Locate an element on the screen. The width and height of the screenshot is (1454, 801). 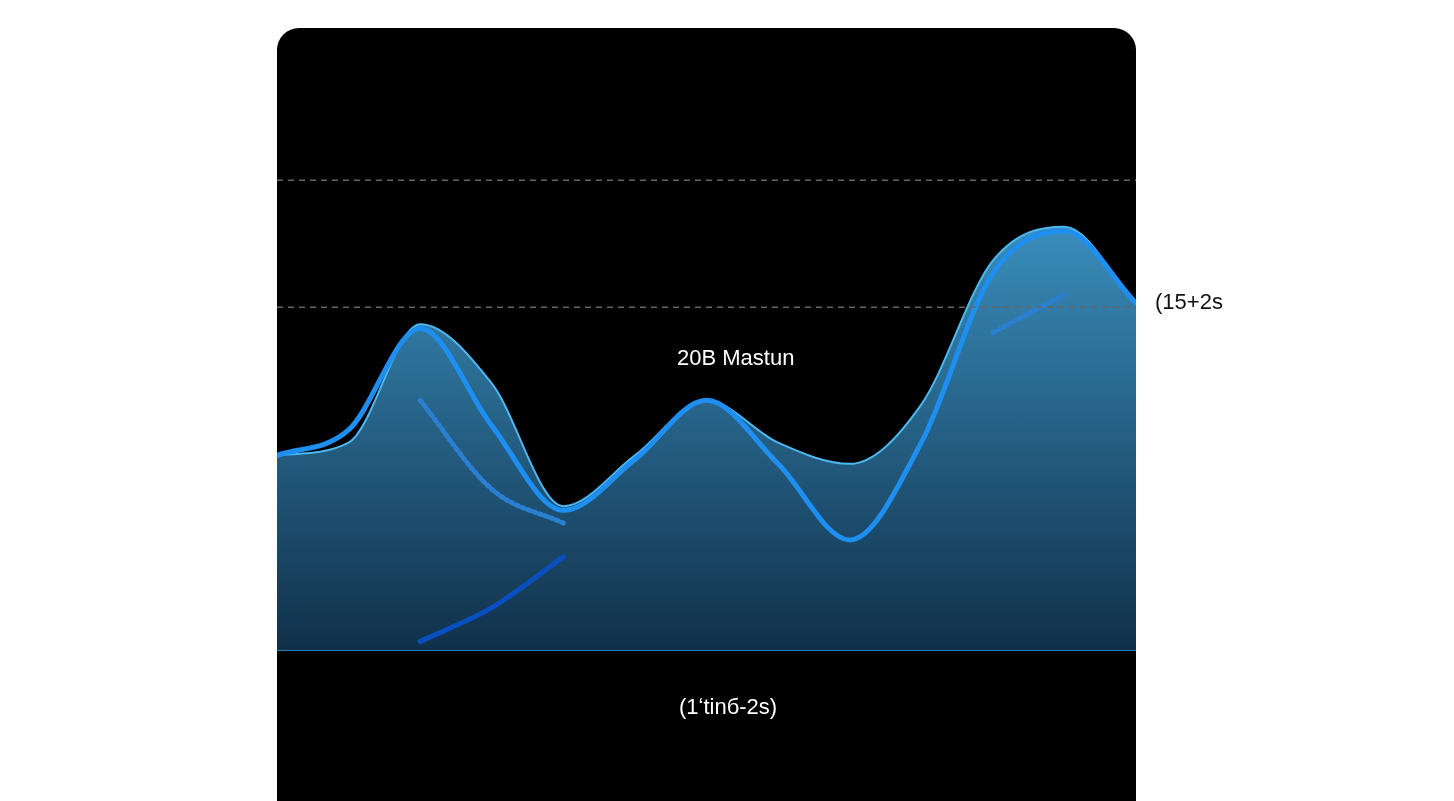
text: (15+2s is located at coordinates (1189, 302).